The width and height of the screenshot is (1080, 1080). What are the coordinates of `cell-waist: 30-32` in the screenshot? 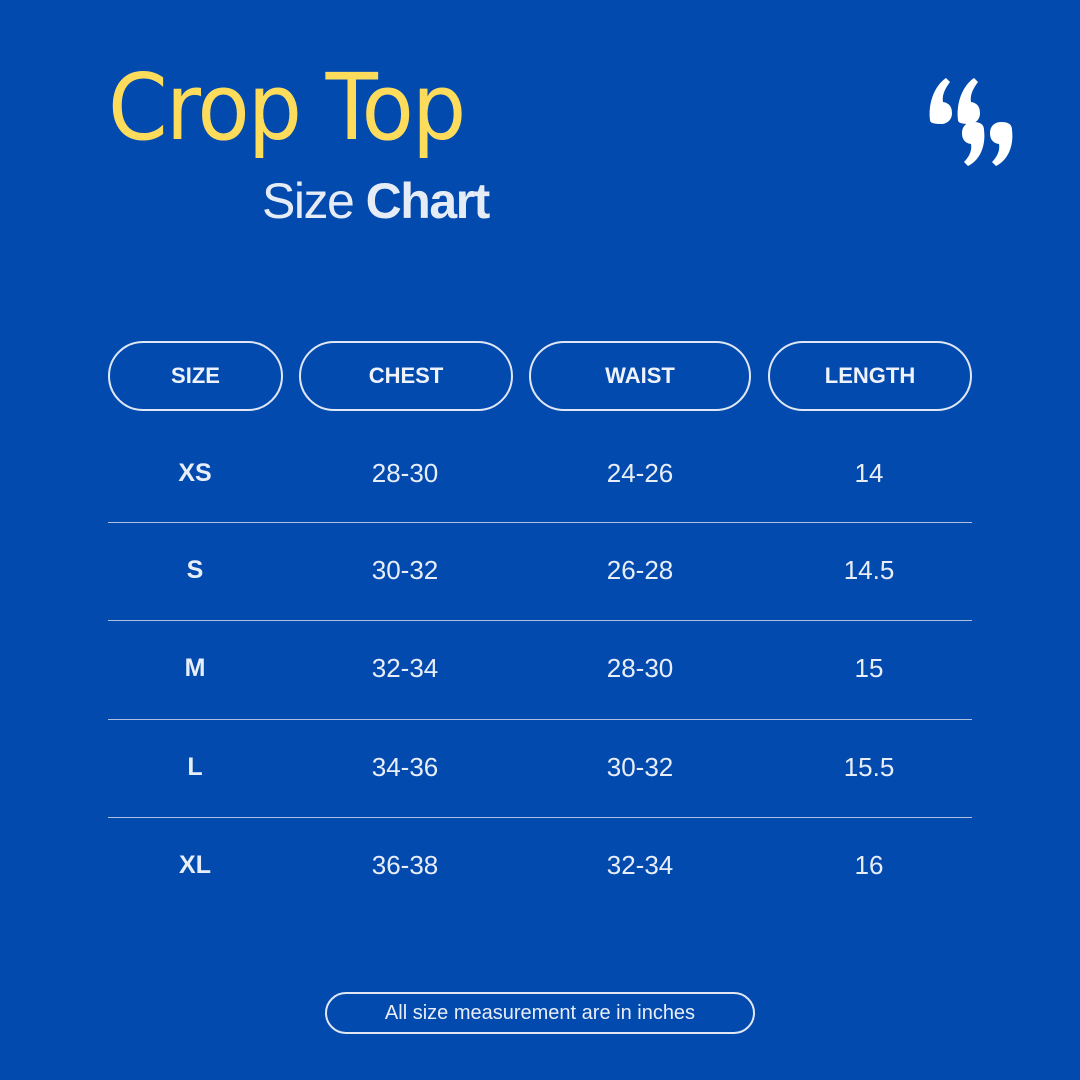 It's located at (640, 767).